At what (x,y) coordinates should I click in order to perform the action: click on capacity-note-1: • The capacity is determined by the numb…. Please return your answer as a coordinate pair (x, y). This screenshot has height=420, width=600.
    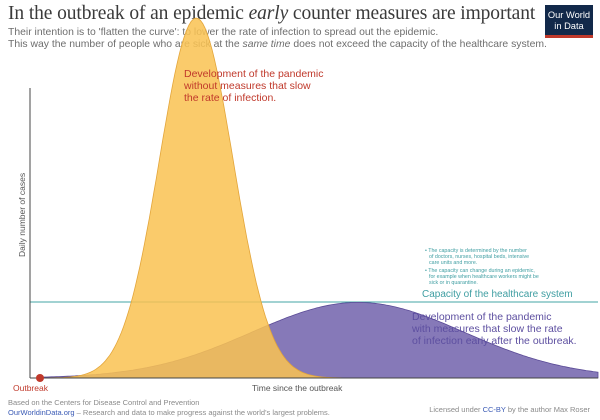
    Looking at the image, I should click on (478, 257).